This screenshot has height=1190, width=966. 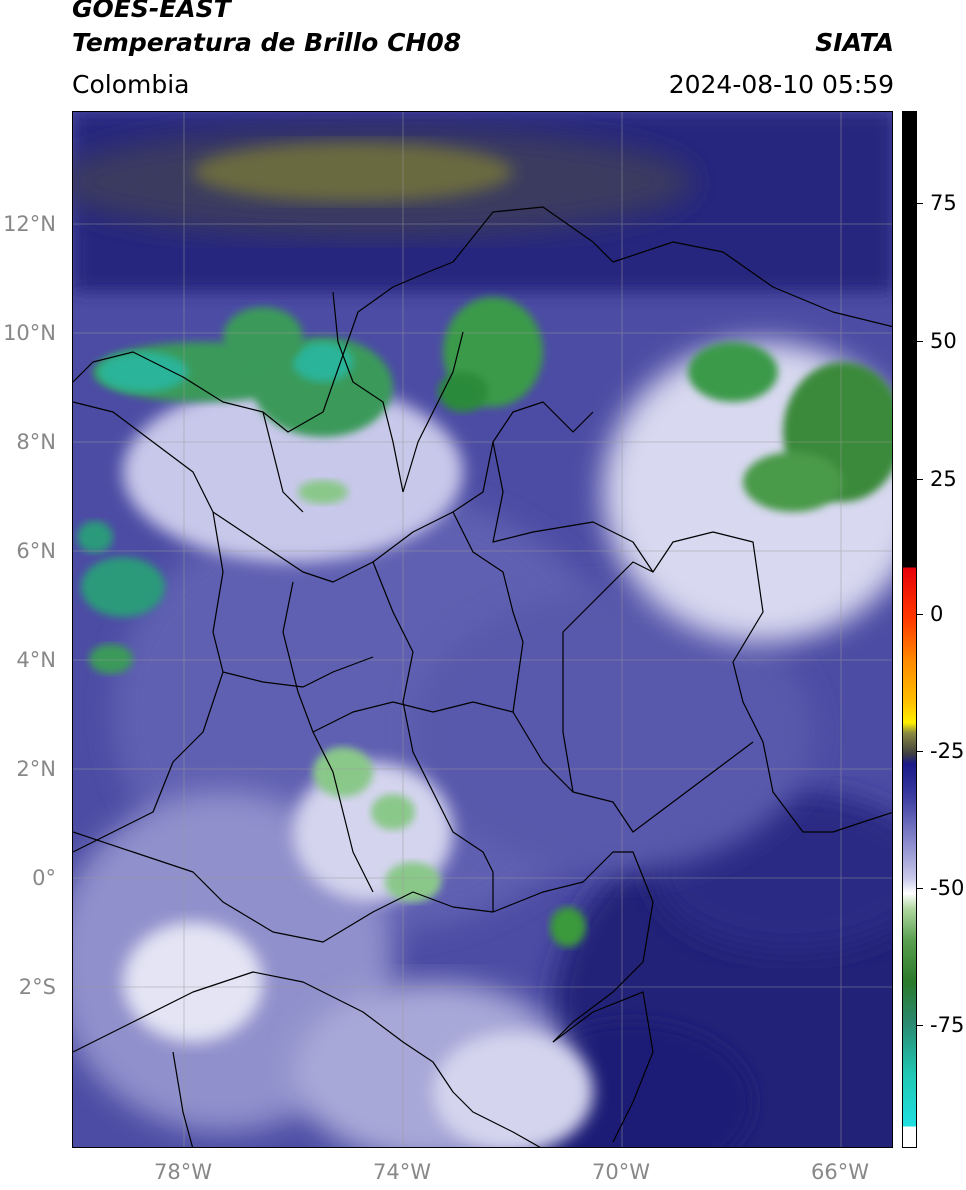 I want to click on lat-label-6n: 6°N, so click(x=36, y=551).